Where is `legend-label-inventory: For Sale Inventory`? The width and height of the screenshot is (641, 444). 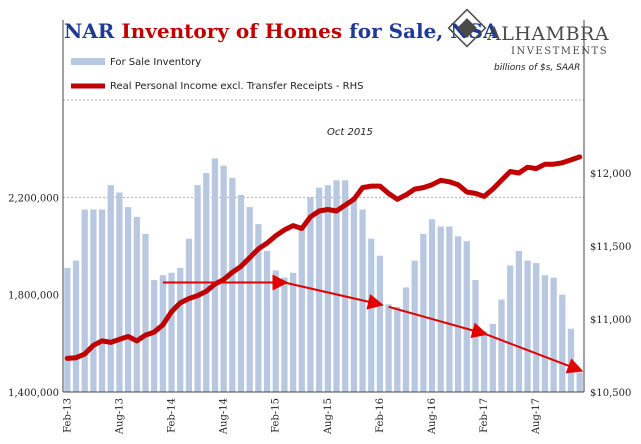 legend-label-inventory: For Sale Inventory is located at coordinates (155, 62).